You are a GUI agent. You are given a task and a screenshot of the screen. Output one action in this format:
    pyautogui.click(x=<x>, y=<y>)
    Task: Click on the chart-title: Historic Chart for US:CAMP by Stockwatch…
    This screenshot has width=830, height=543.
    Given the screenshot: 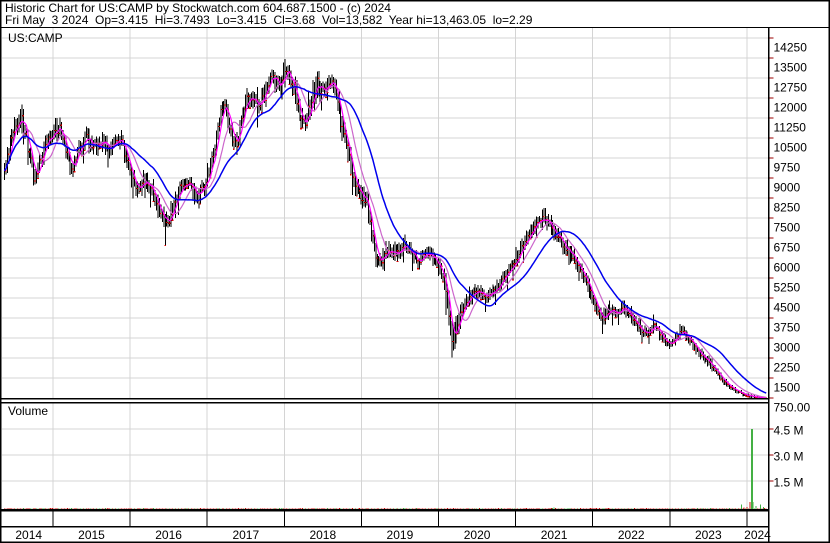 What is the action you would take?
    pyautogui.click(x=198, y=8)
    